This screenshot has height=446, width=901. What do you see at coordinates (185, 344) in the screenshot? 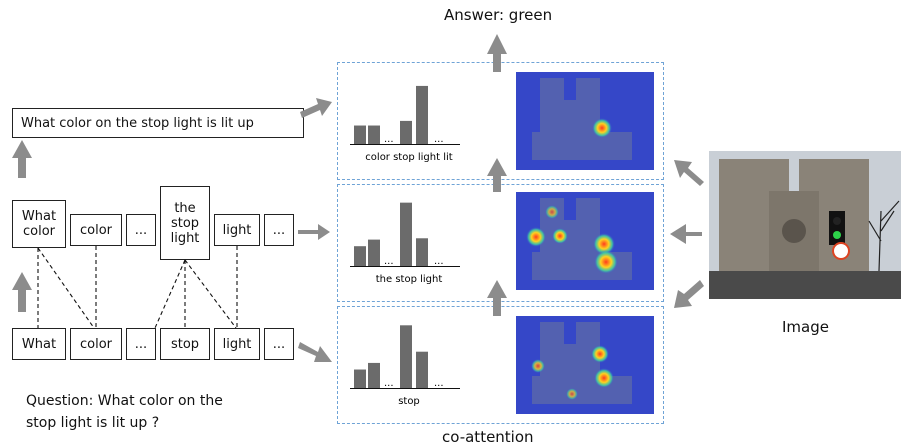
I see `word-box-stop: stop` at bounding box center [185, 344].